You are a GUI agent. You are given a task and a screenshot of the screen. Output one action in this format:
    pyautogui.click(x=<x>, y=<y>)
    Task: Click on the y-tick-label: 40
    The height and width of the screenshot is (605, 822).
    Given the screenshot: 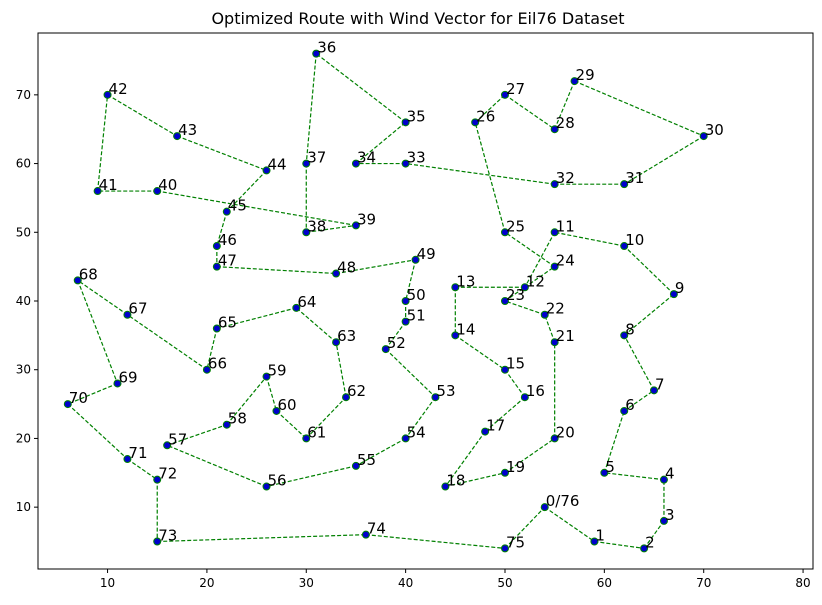 What is the action you would take?
    pyautogui.click(x=23, y=301)
    